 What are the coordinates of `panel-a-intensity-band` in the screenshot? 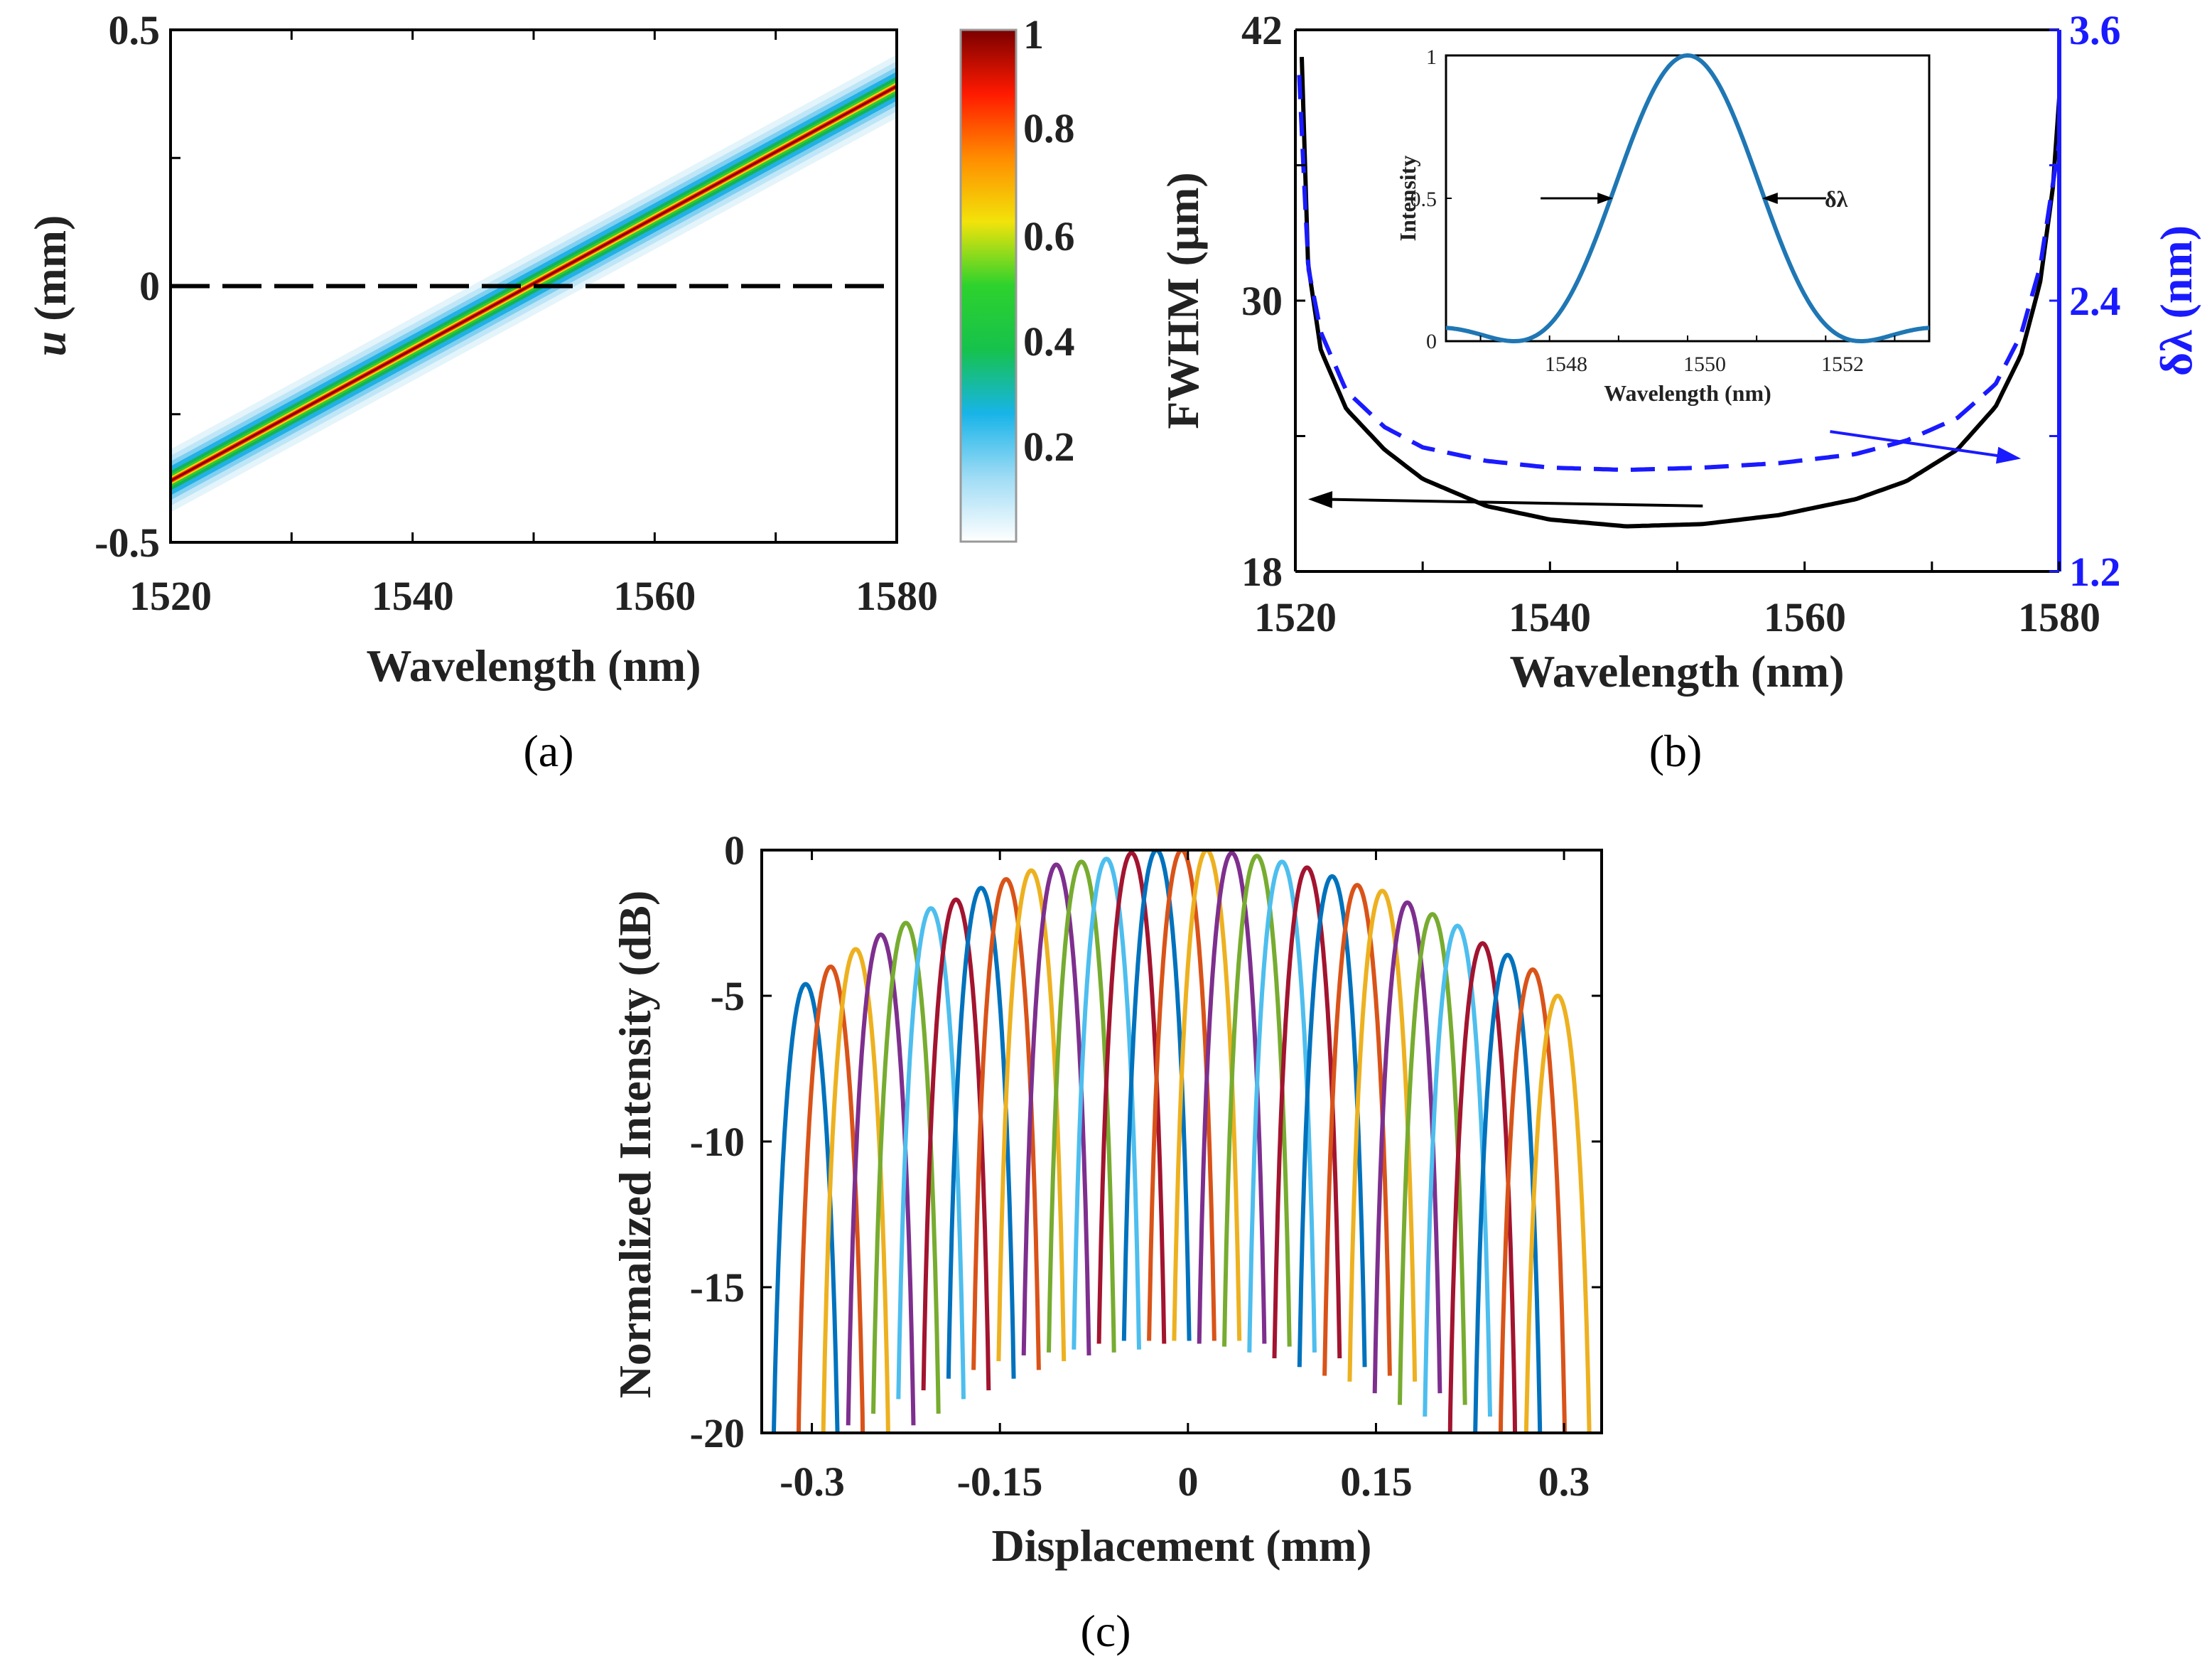 It's located at (534, 283).